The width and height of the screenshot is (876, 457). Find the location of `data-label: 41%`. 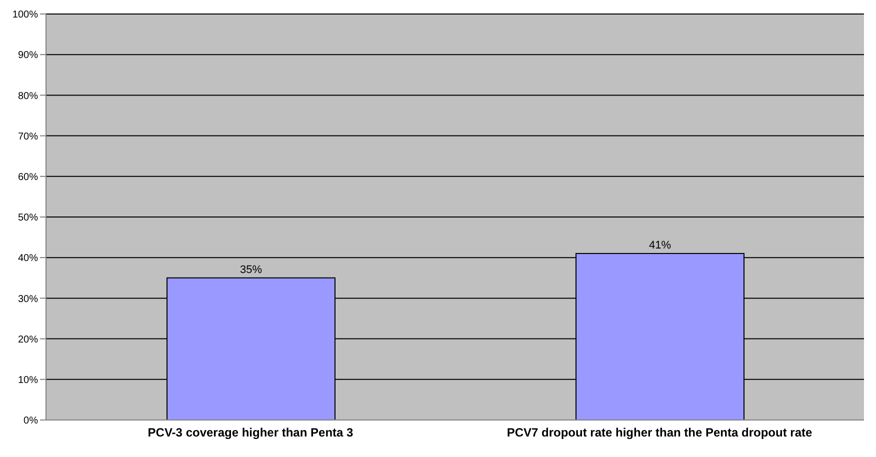

data-label: 41% is located at coordinates (660, 246).